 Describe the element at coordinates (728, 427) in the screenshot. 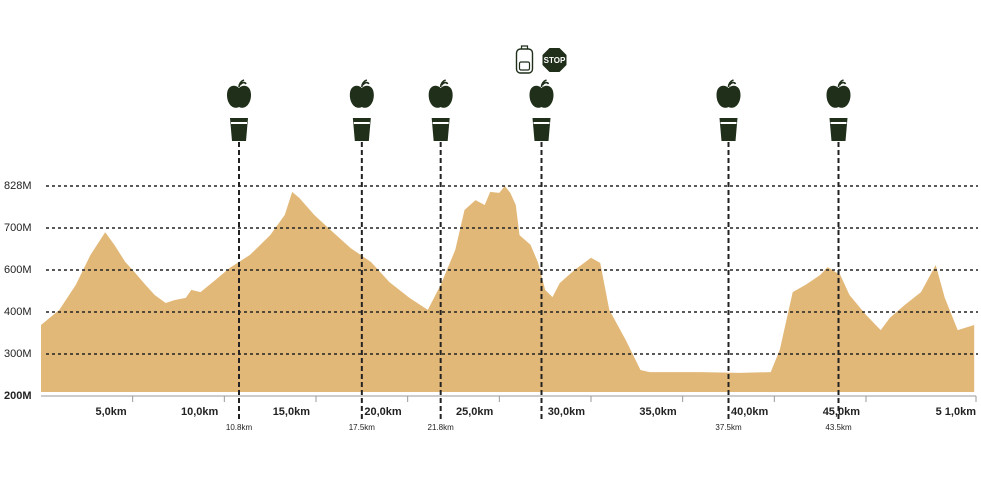

I see `station-label: 37.5km` at that location.